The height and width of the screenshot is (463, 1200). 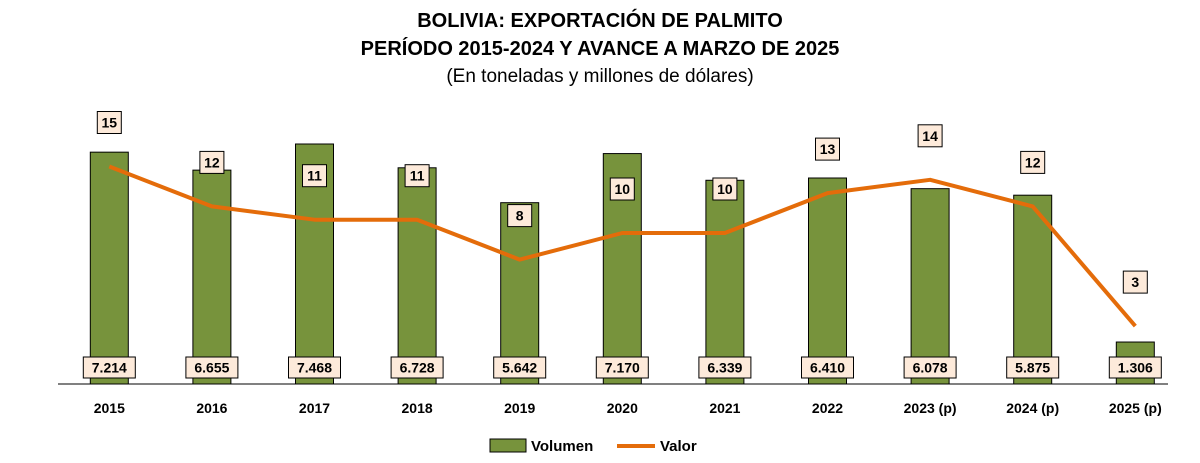 I want to click on legend: Volumen Valor, so click(x=593, y=446).